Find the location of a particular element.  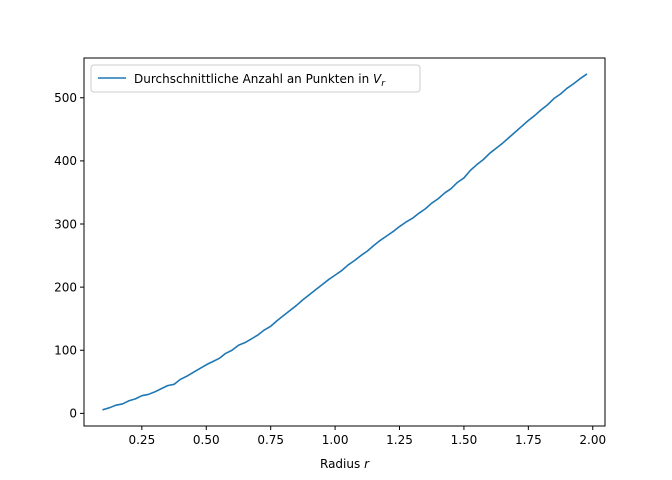

x-tick-label: 1.25 is located at coordinates (399, 440).